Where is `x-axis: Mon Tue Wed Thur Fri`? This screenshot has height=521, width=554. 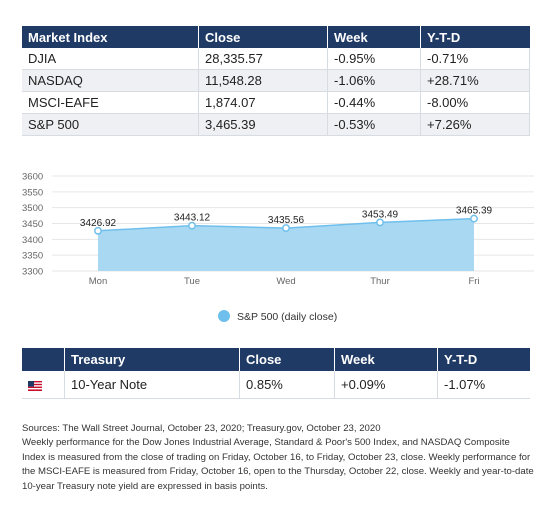
x-axis: Mon Tue Wed Thur Fri is located at coordinates (284, 281).